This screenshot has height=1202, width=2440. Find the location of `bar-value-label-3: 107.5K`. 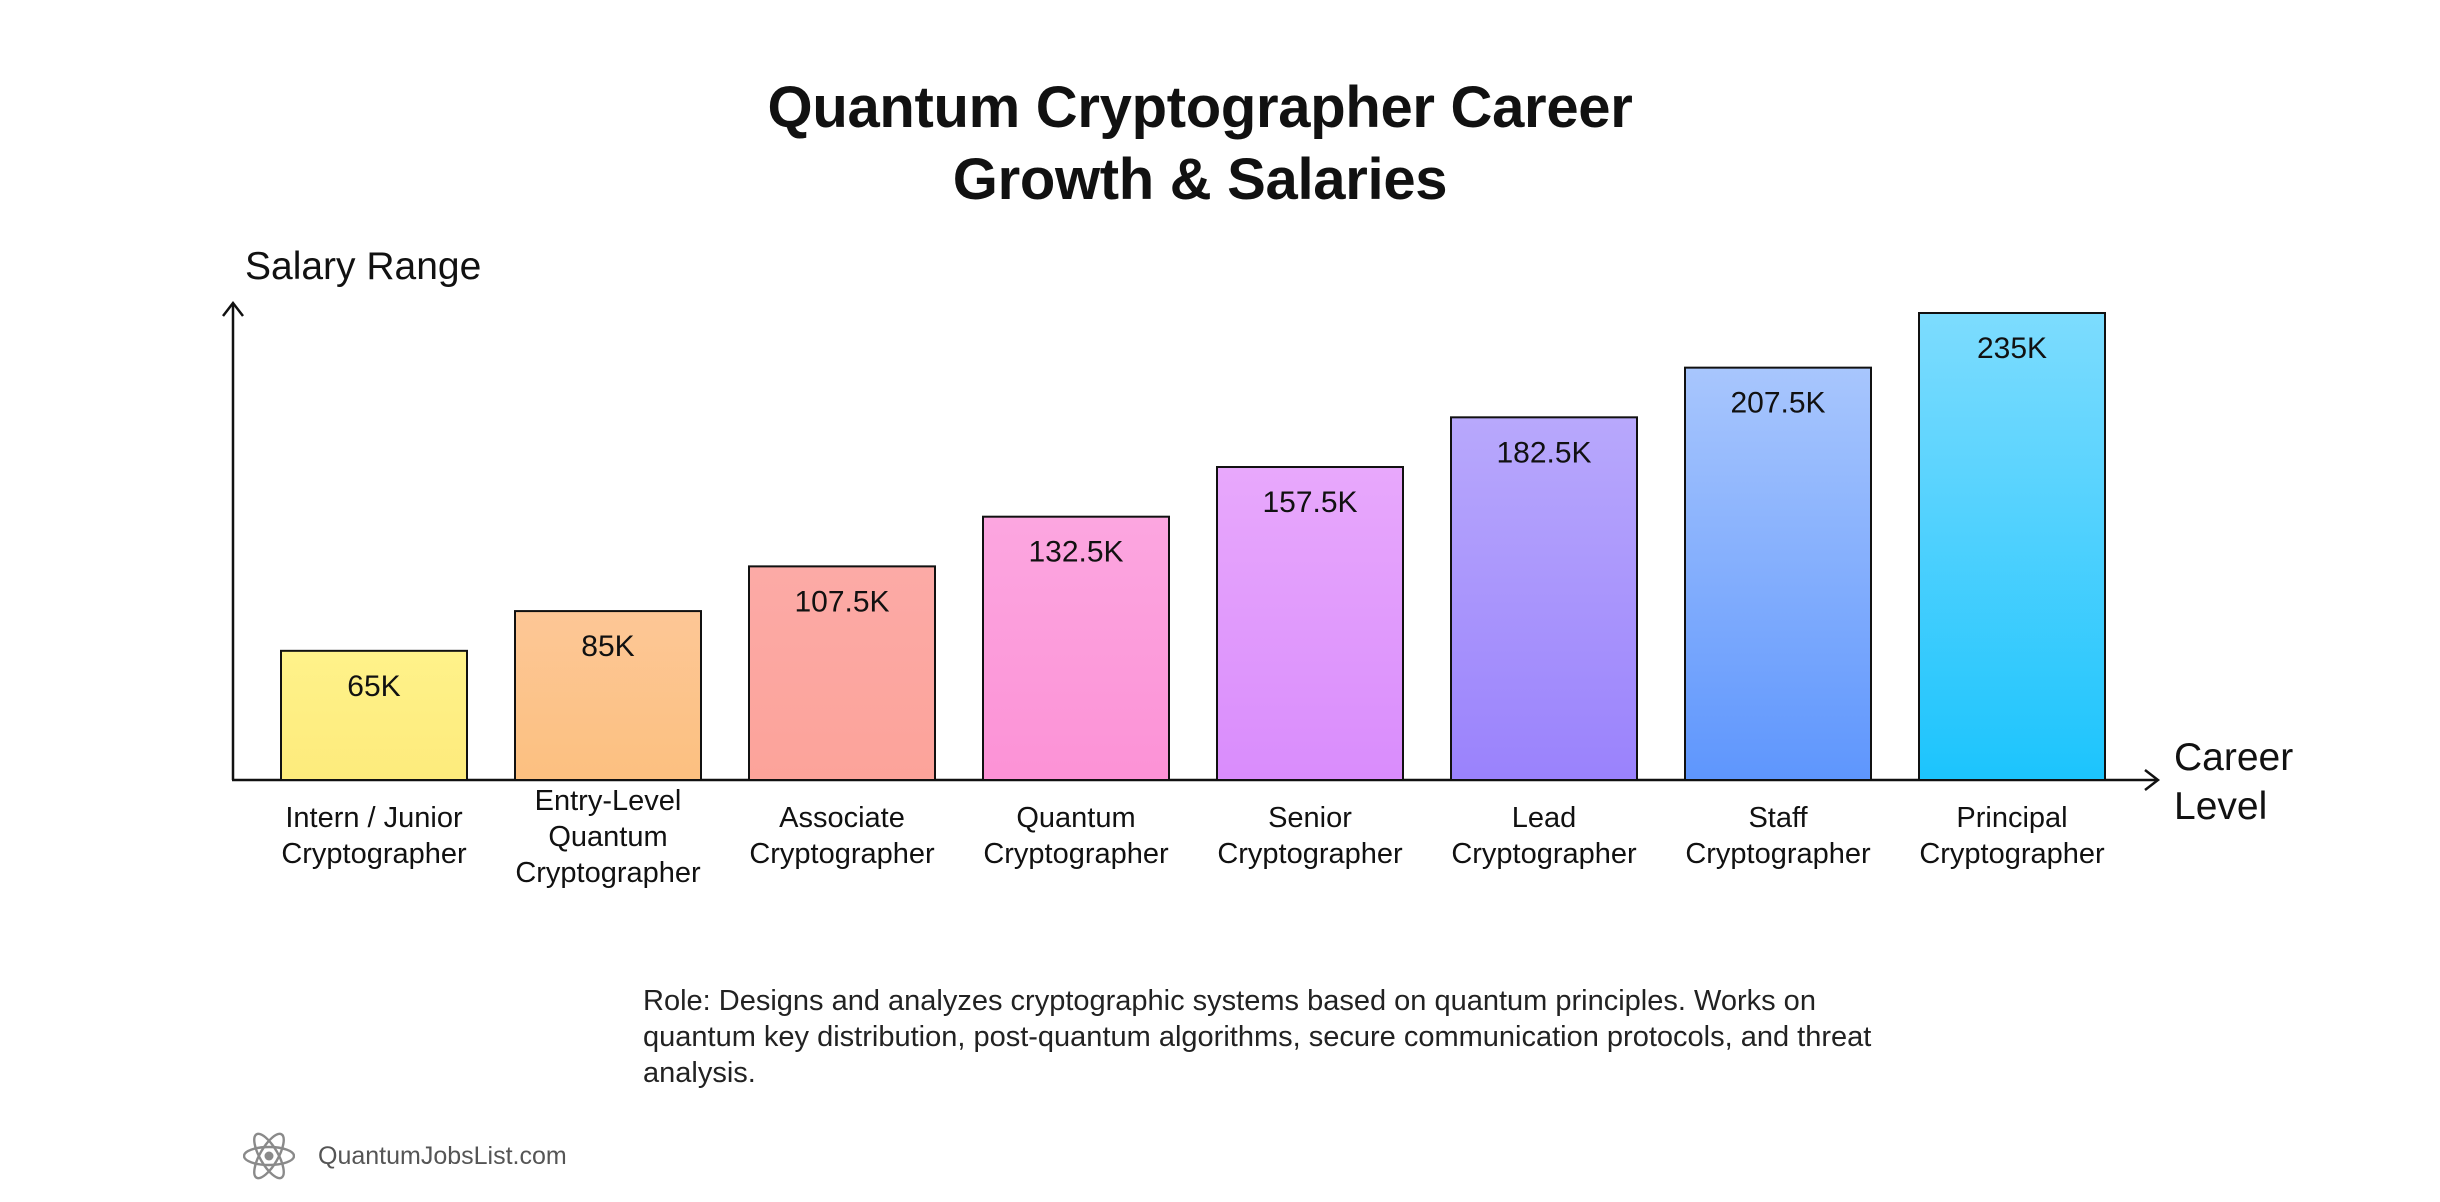

bar-value-label-3: 107.5K is located at coordinates (841, 601).